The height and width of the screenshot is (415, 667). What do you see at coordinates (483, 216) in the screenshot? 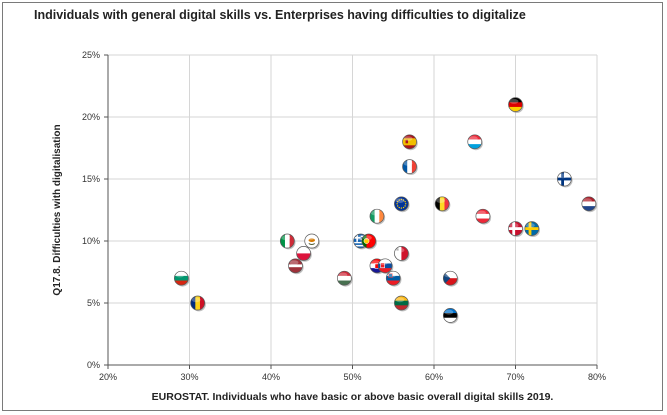
I see `austria-flag` at bounding box center [483, 216].